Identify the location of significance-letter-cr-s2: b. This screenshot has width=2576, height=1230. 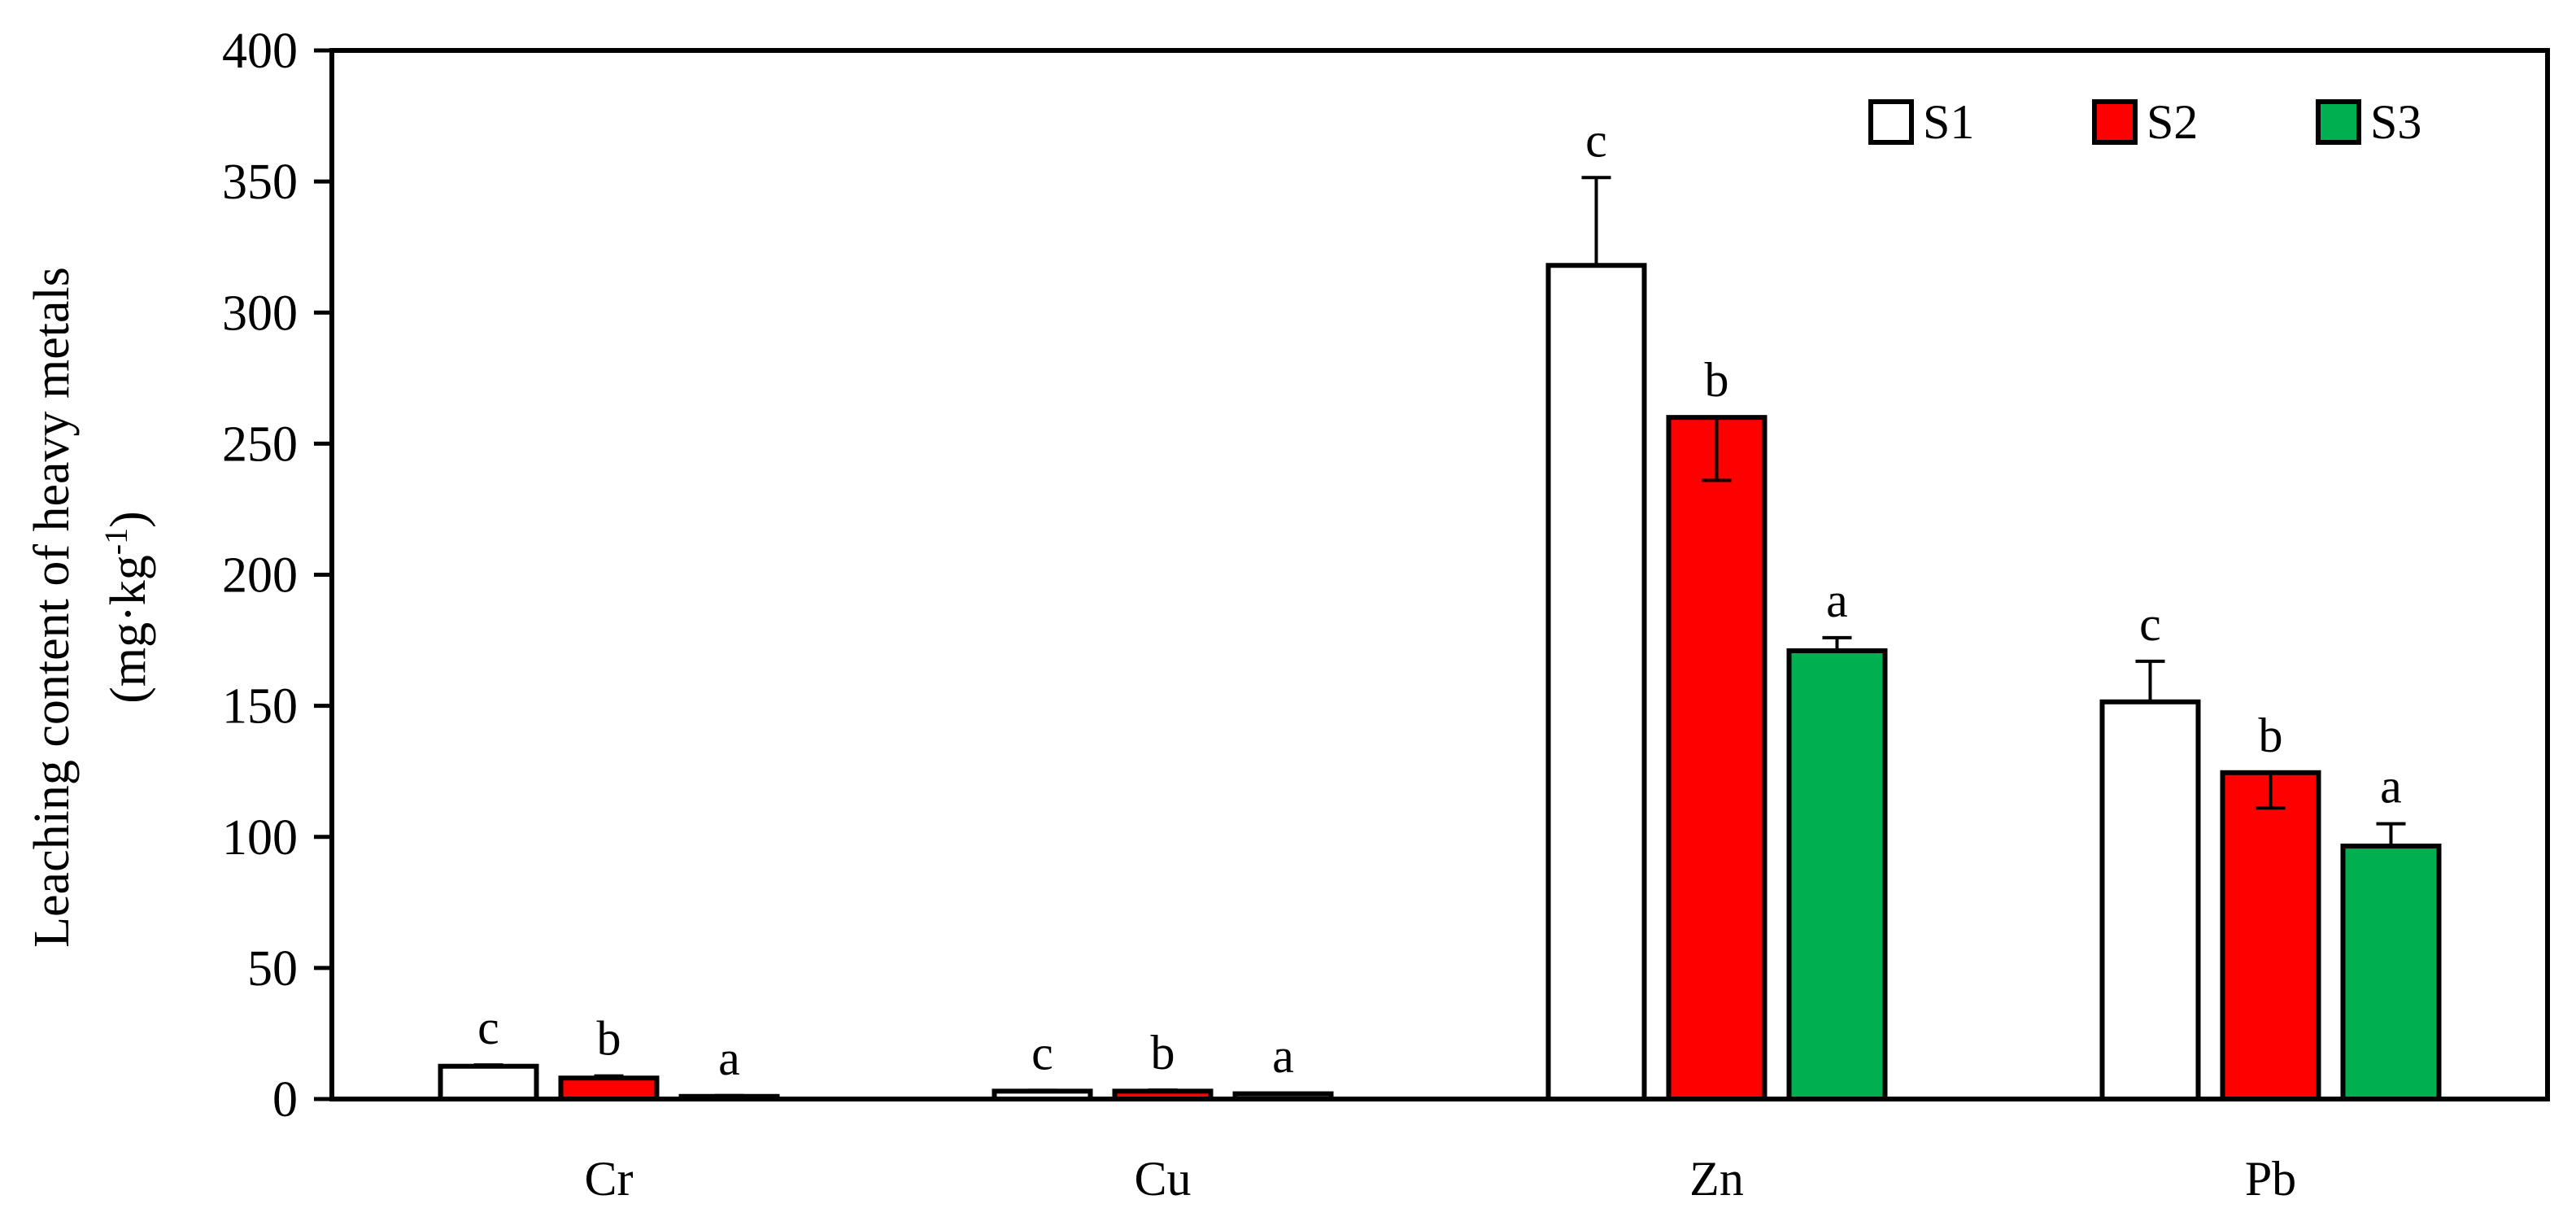
(609, 1039).